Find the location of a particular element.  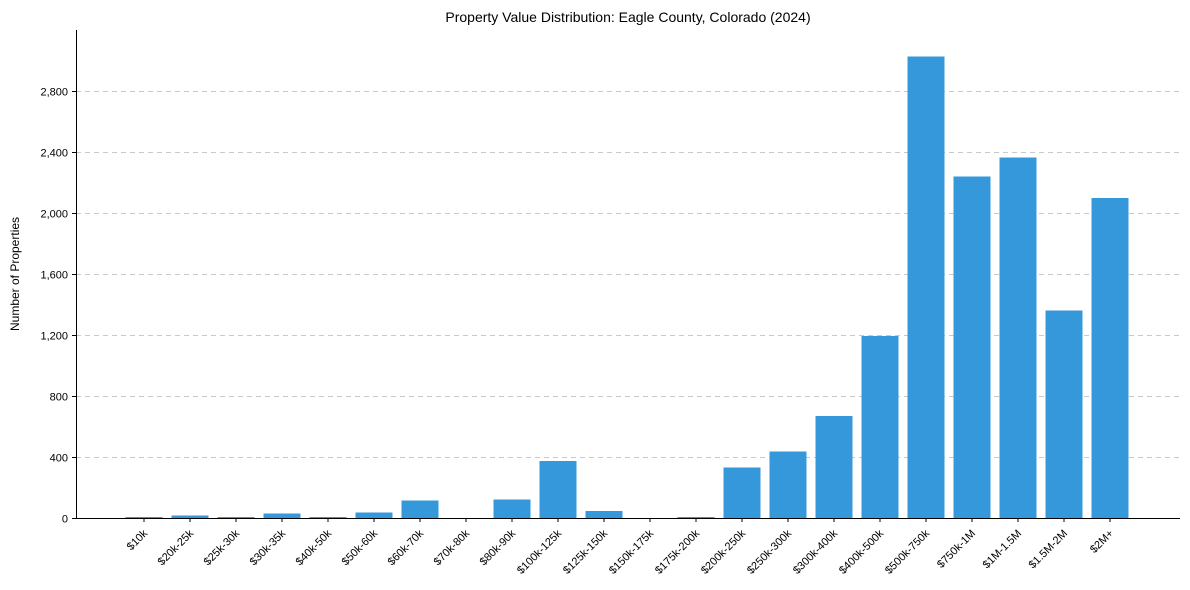

x-tick-label: $1.5M-2M is located at coordinates (1049, 550).